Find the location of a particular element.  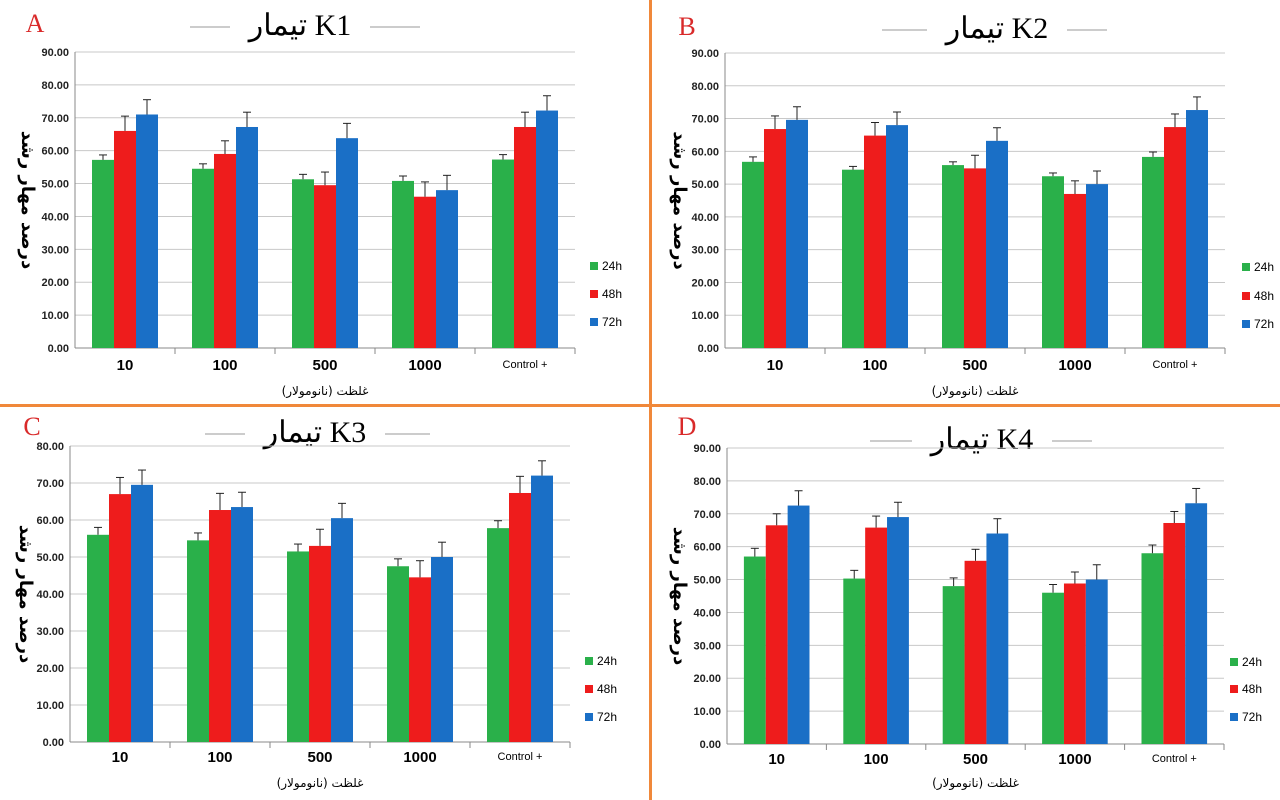

panel-letter: A is located at coordinates (35, 23).